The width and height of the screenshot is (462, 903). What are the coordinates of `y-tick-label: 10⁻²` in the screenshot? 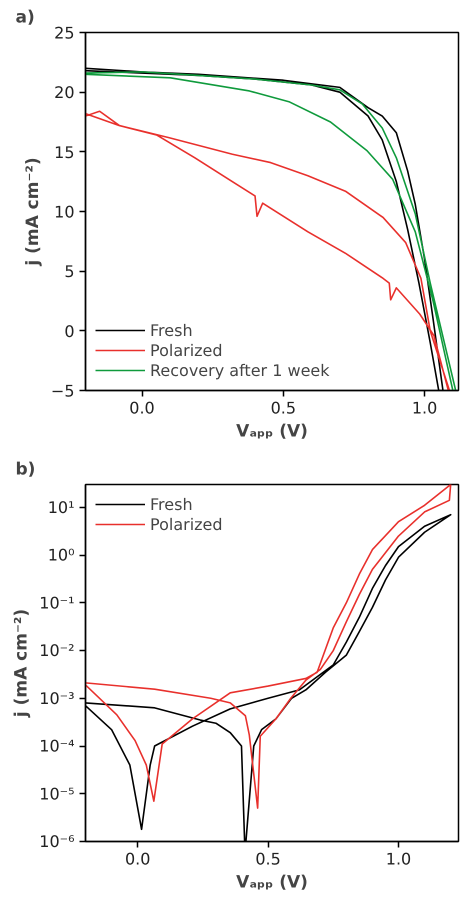 It's located at (56, 650).